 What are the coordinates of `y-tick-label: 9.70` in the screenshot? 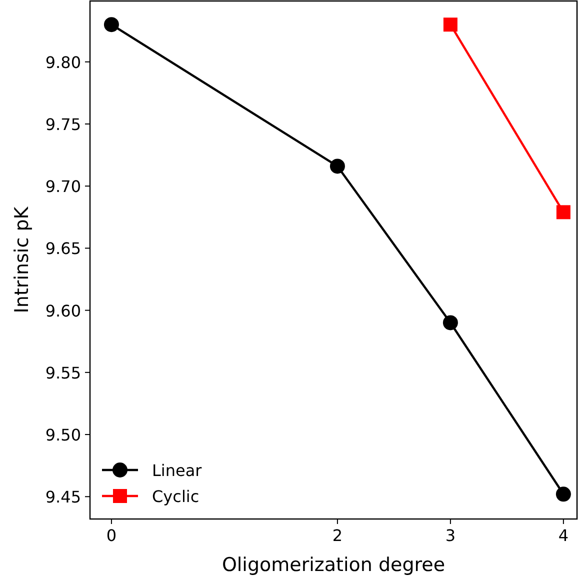 It's located at (63, 186).